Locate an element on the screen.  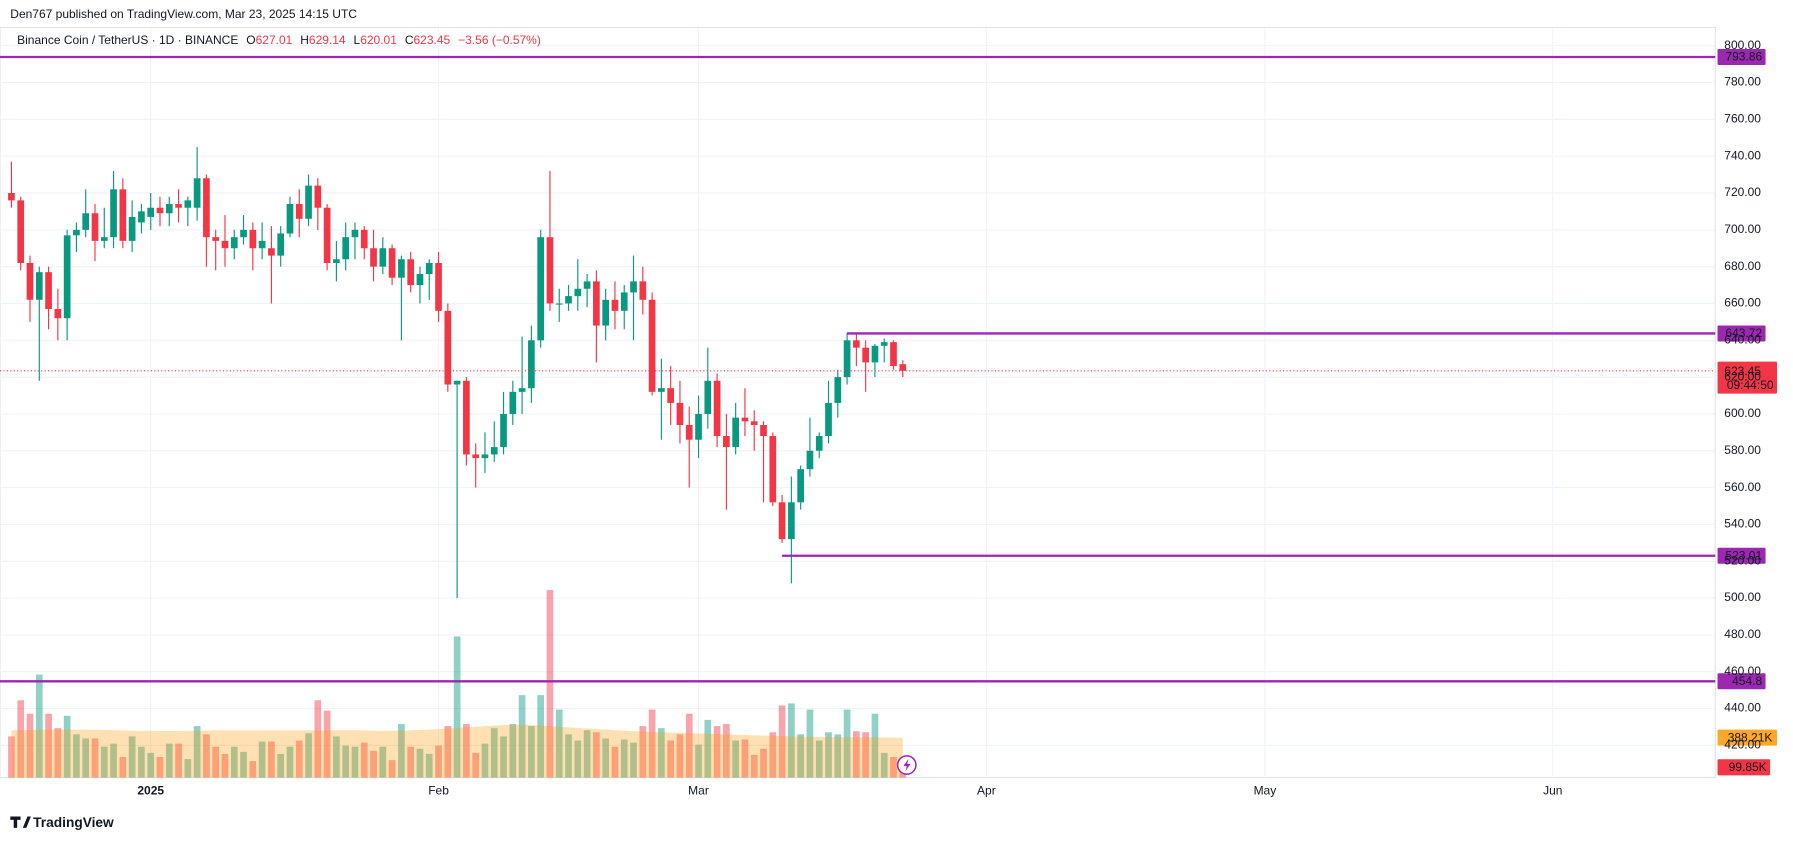
x-tick-label: 2025 is located at coordinates (150, 790).